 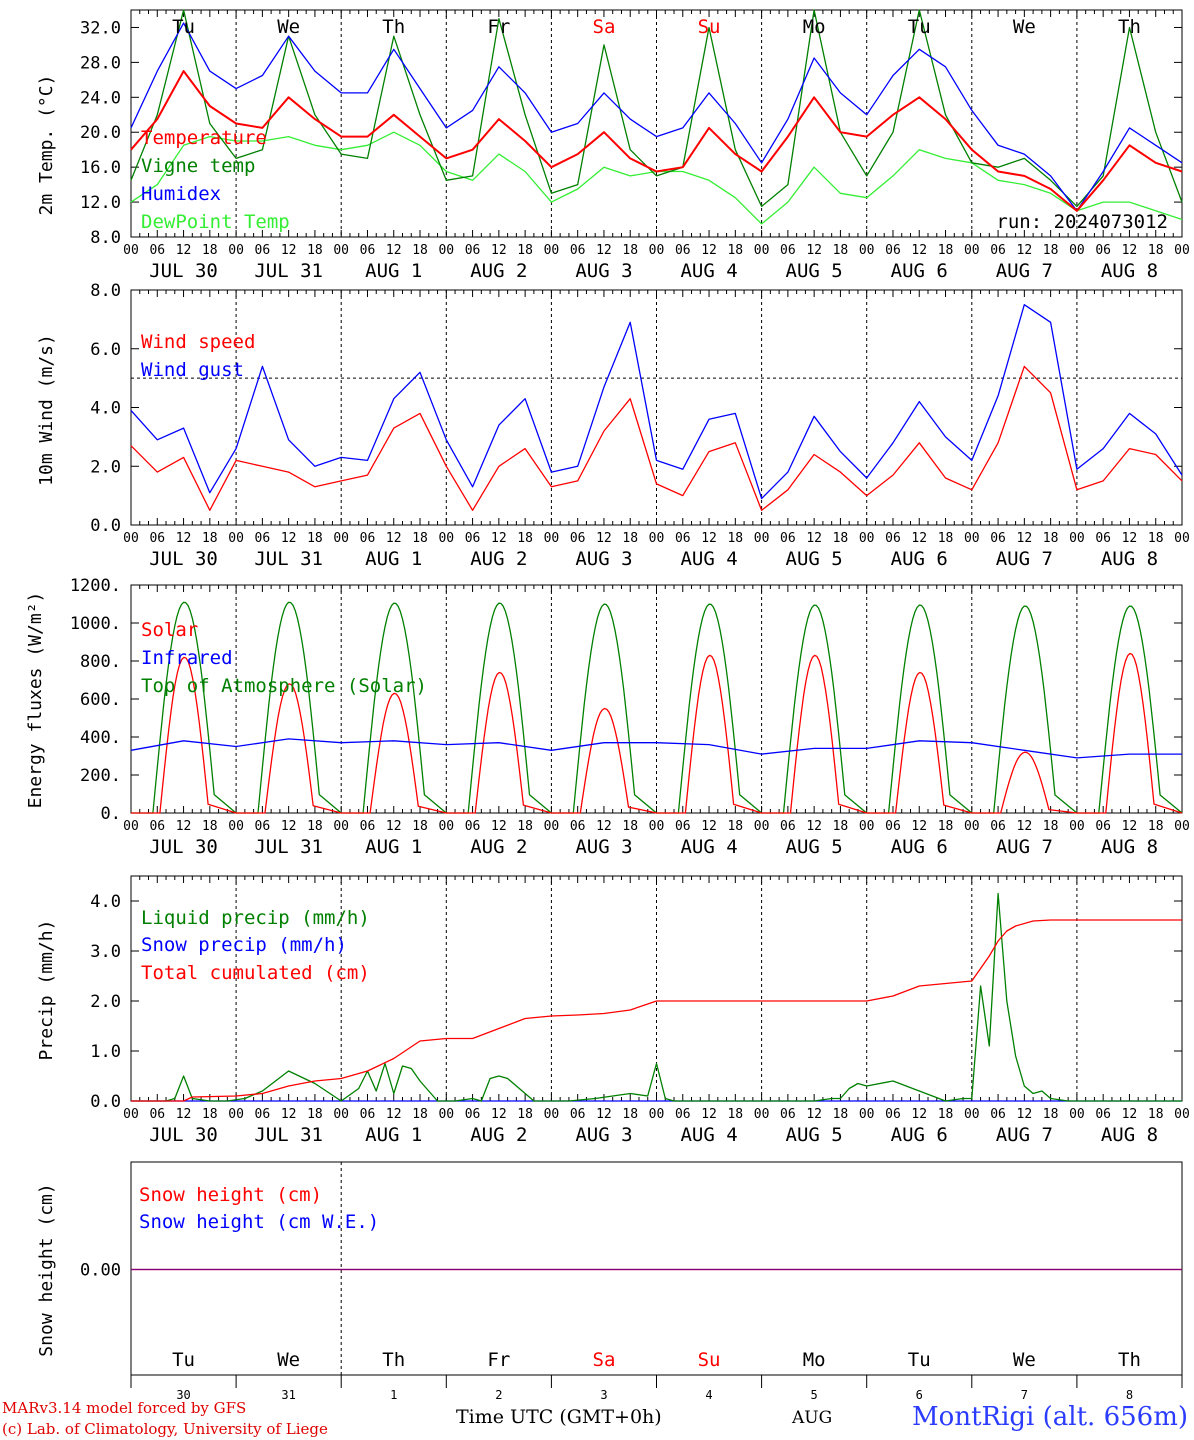 I want to click on top-weekday-label: We, so click(x=288, y=27).